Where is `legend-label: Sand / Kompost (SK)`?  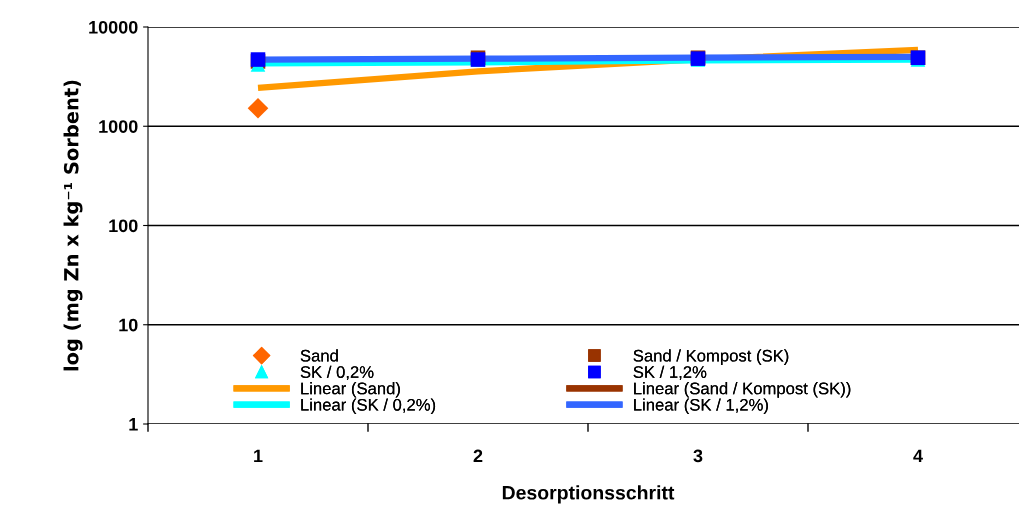 legend-label: Sand / Kompost (SK) is located at coordinates (711, 357).